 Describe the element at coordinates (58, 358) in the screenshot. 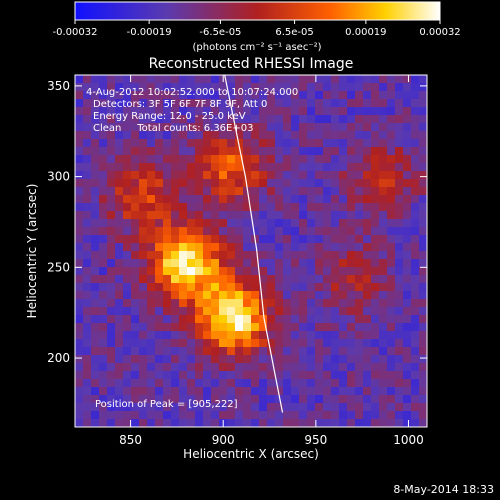

I see `y-tick-label: 200` at that location.